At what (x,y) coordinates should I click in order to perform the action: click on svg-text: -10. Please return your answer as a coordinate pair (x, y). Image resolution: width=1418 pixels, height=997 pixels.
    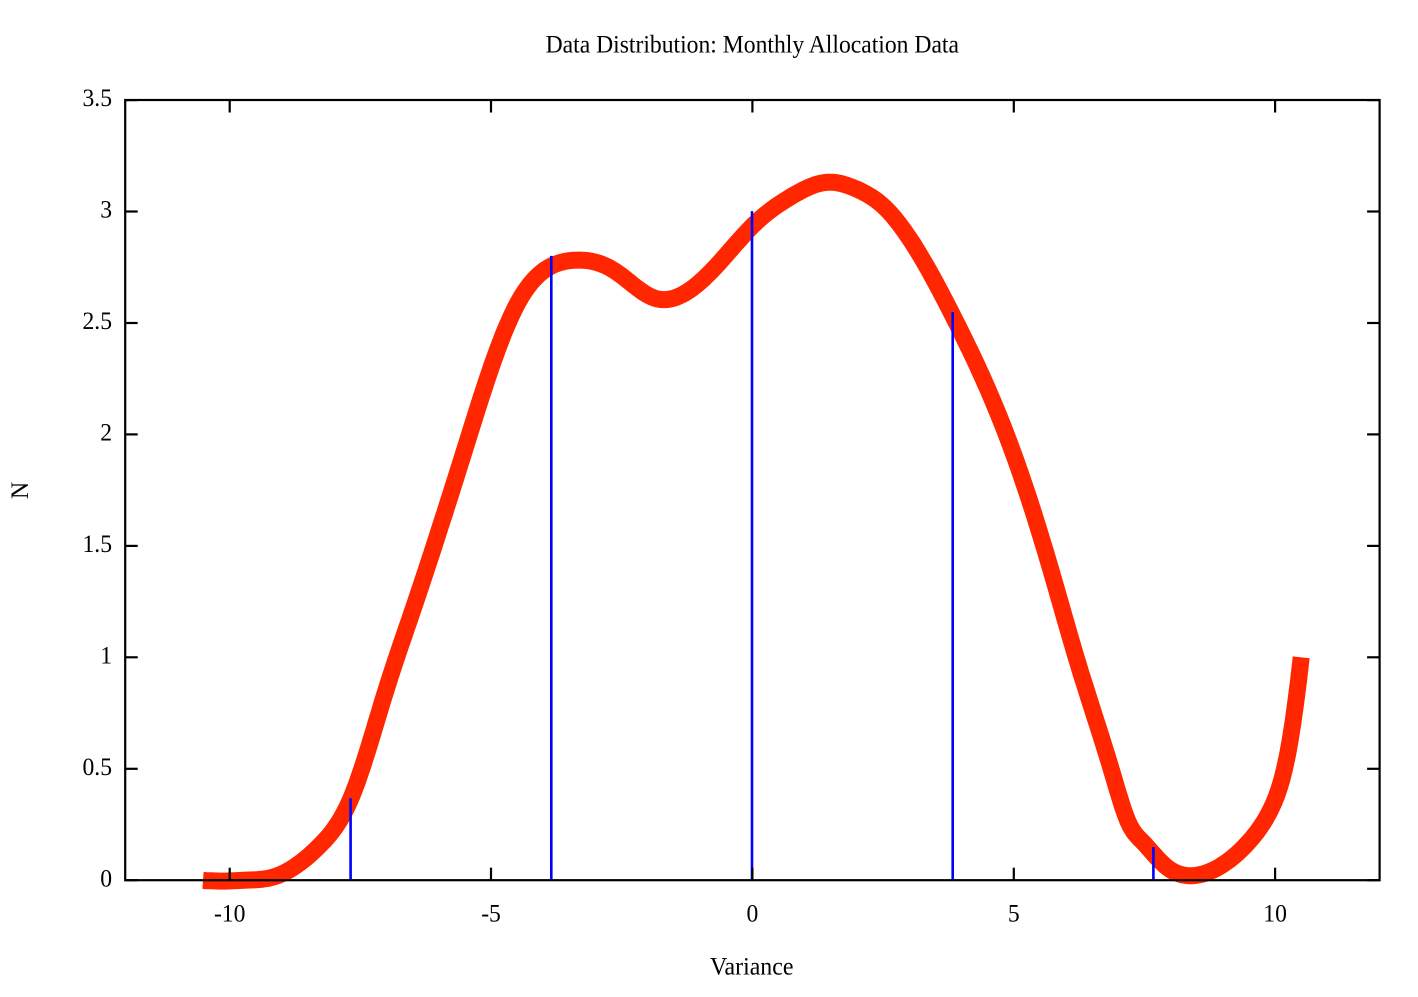
    Looking at the image, I should click on (230, 914).